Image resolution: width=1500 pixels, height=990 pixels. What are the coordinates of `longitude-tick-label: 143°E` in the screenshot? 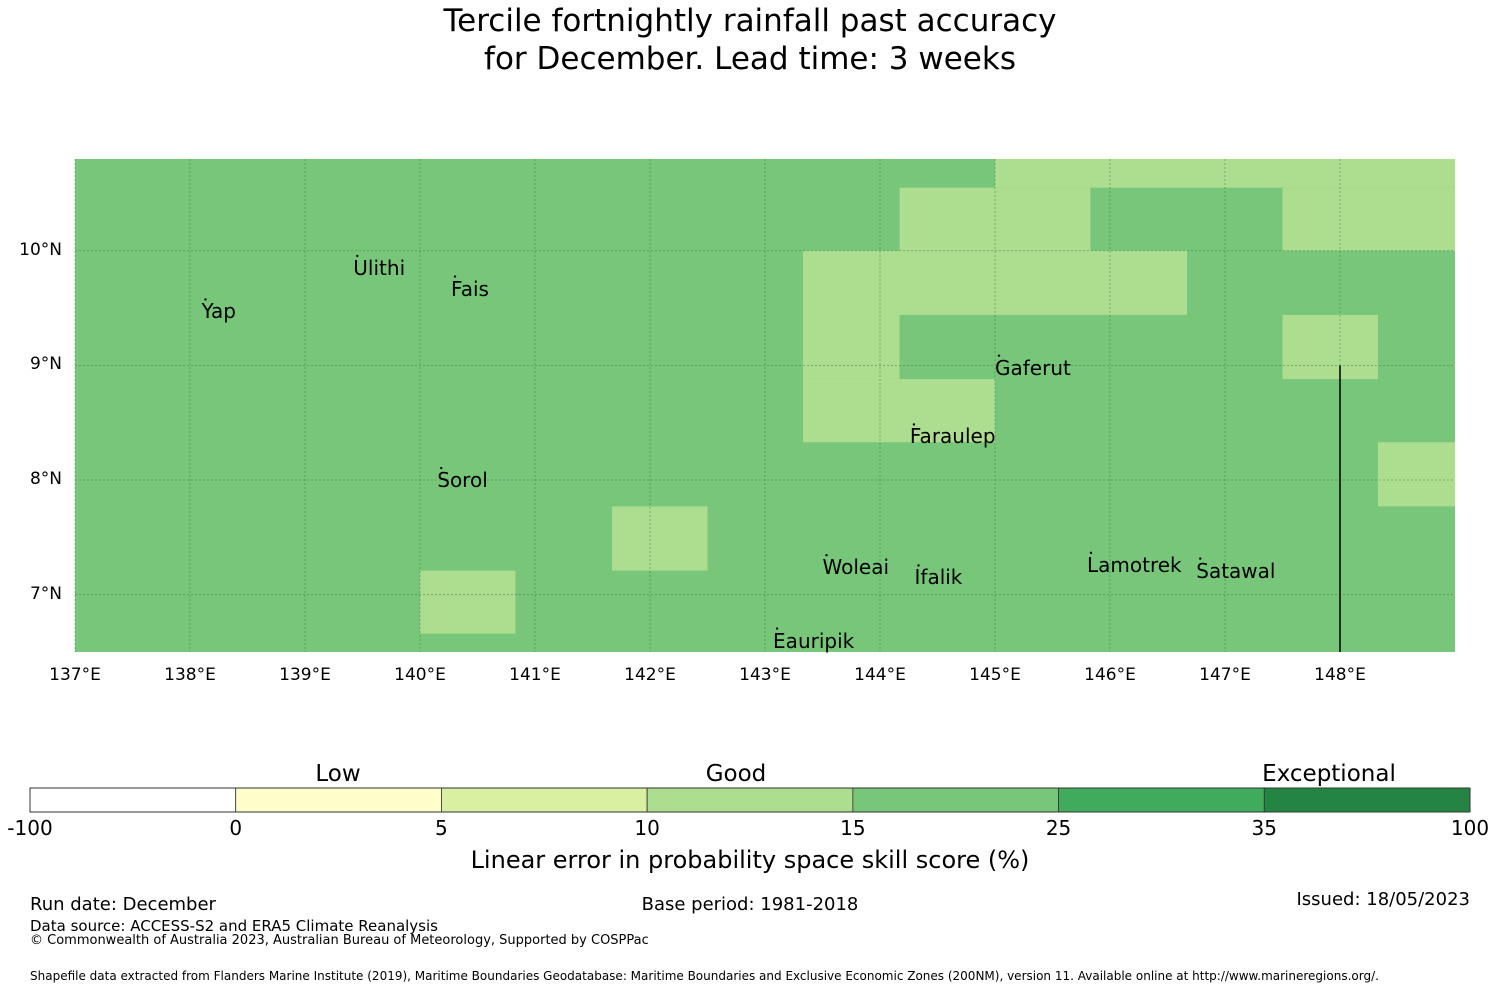 It's located at (765, 675).